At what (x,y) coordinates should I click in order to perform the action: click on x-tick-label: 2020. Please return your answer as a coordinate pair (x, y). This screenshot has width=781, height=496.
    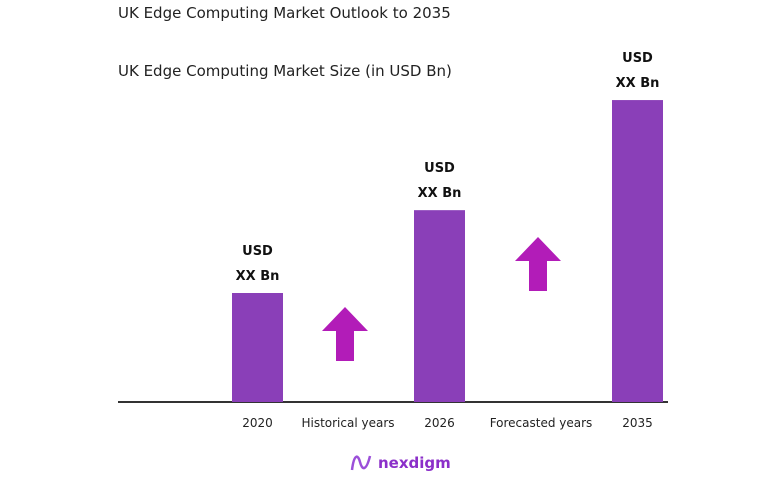
    Looking at the image, I should click on (257, 423).